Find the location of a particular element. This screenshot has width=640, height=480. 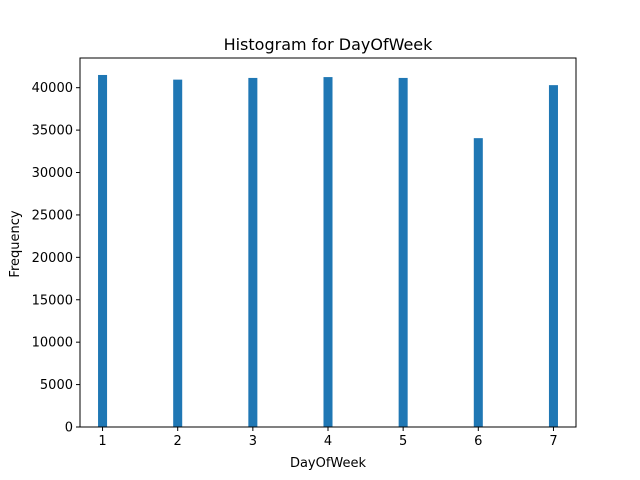

x-tick-label-5: 5 is located at coordinates (403, 441).